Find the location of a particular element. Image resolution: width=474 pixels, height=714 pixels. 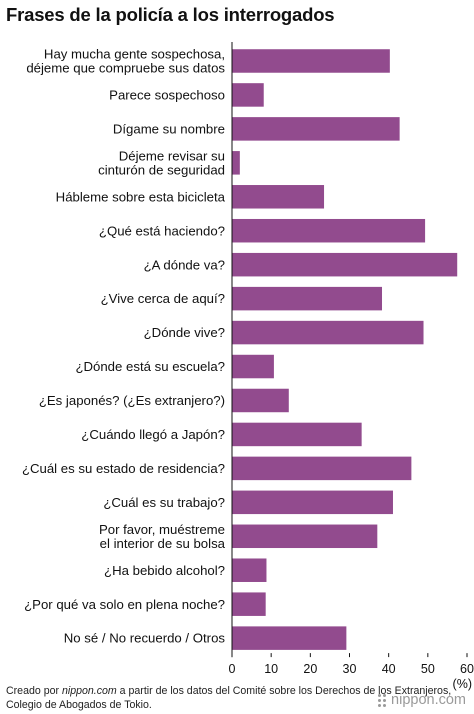

footer-prefix: Creado por is located at coordinates (34, 691).